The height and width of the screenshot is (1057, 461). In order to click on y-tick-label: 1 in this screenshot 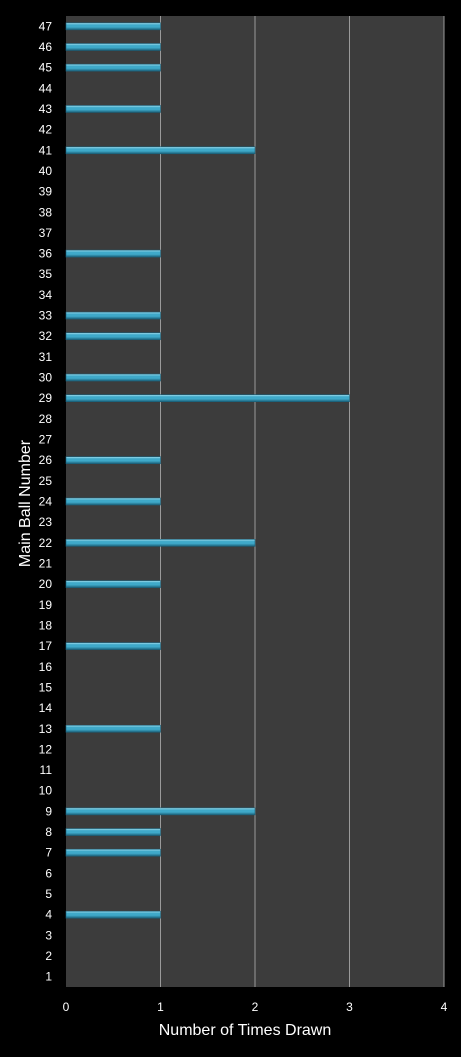, I will do `click(48, 977)`.